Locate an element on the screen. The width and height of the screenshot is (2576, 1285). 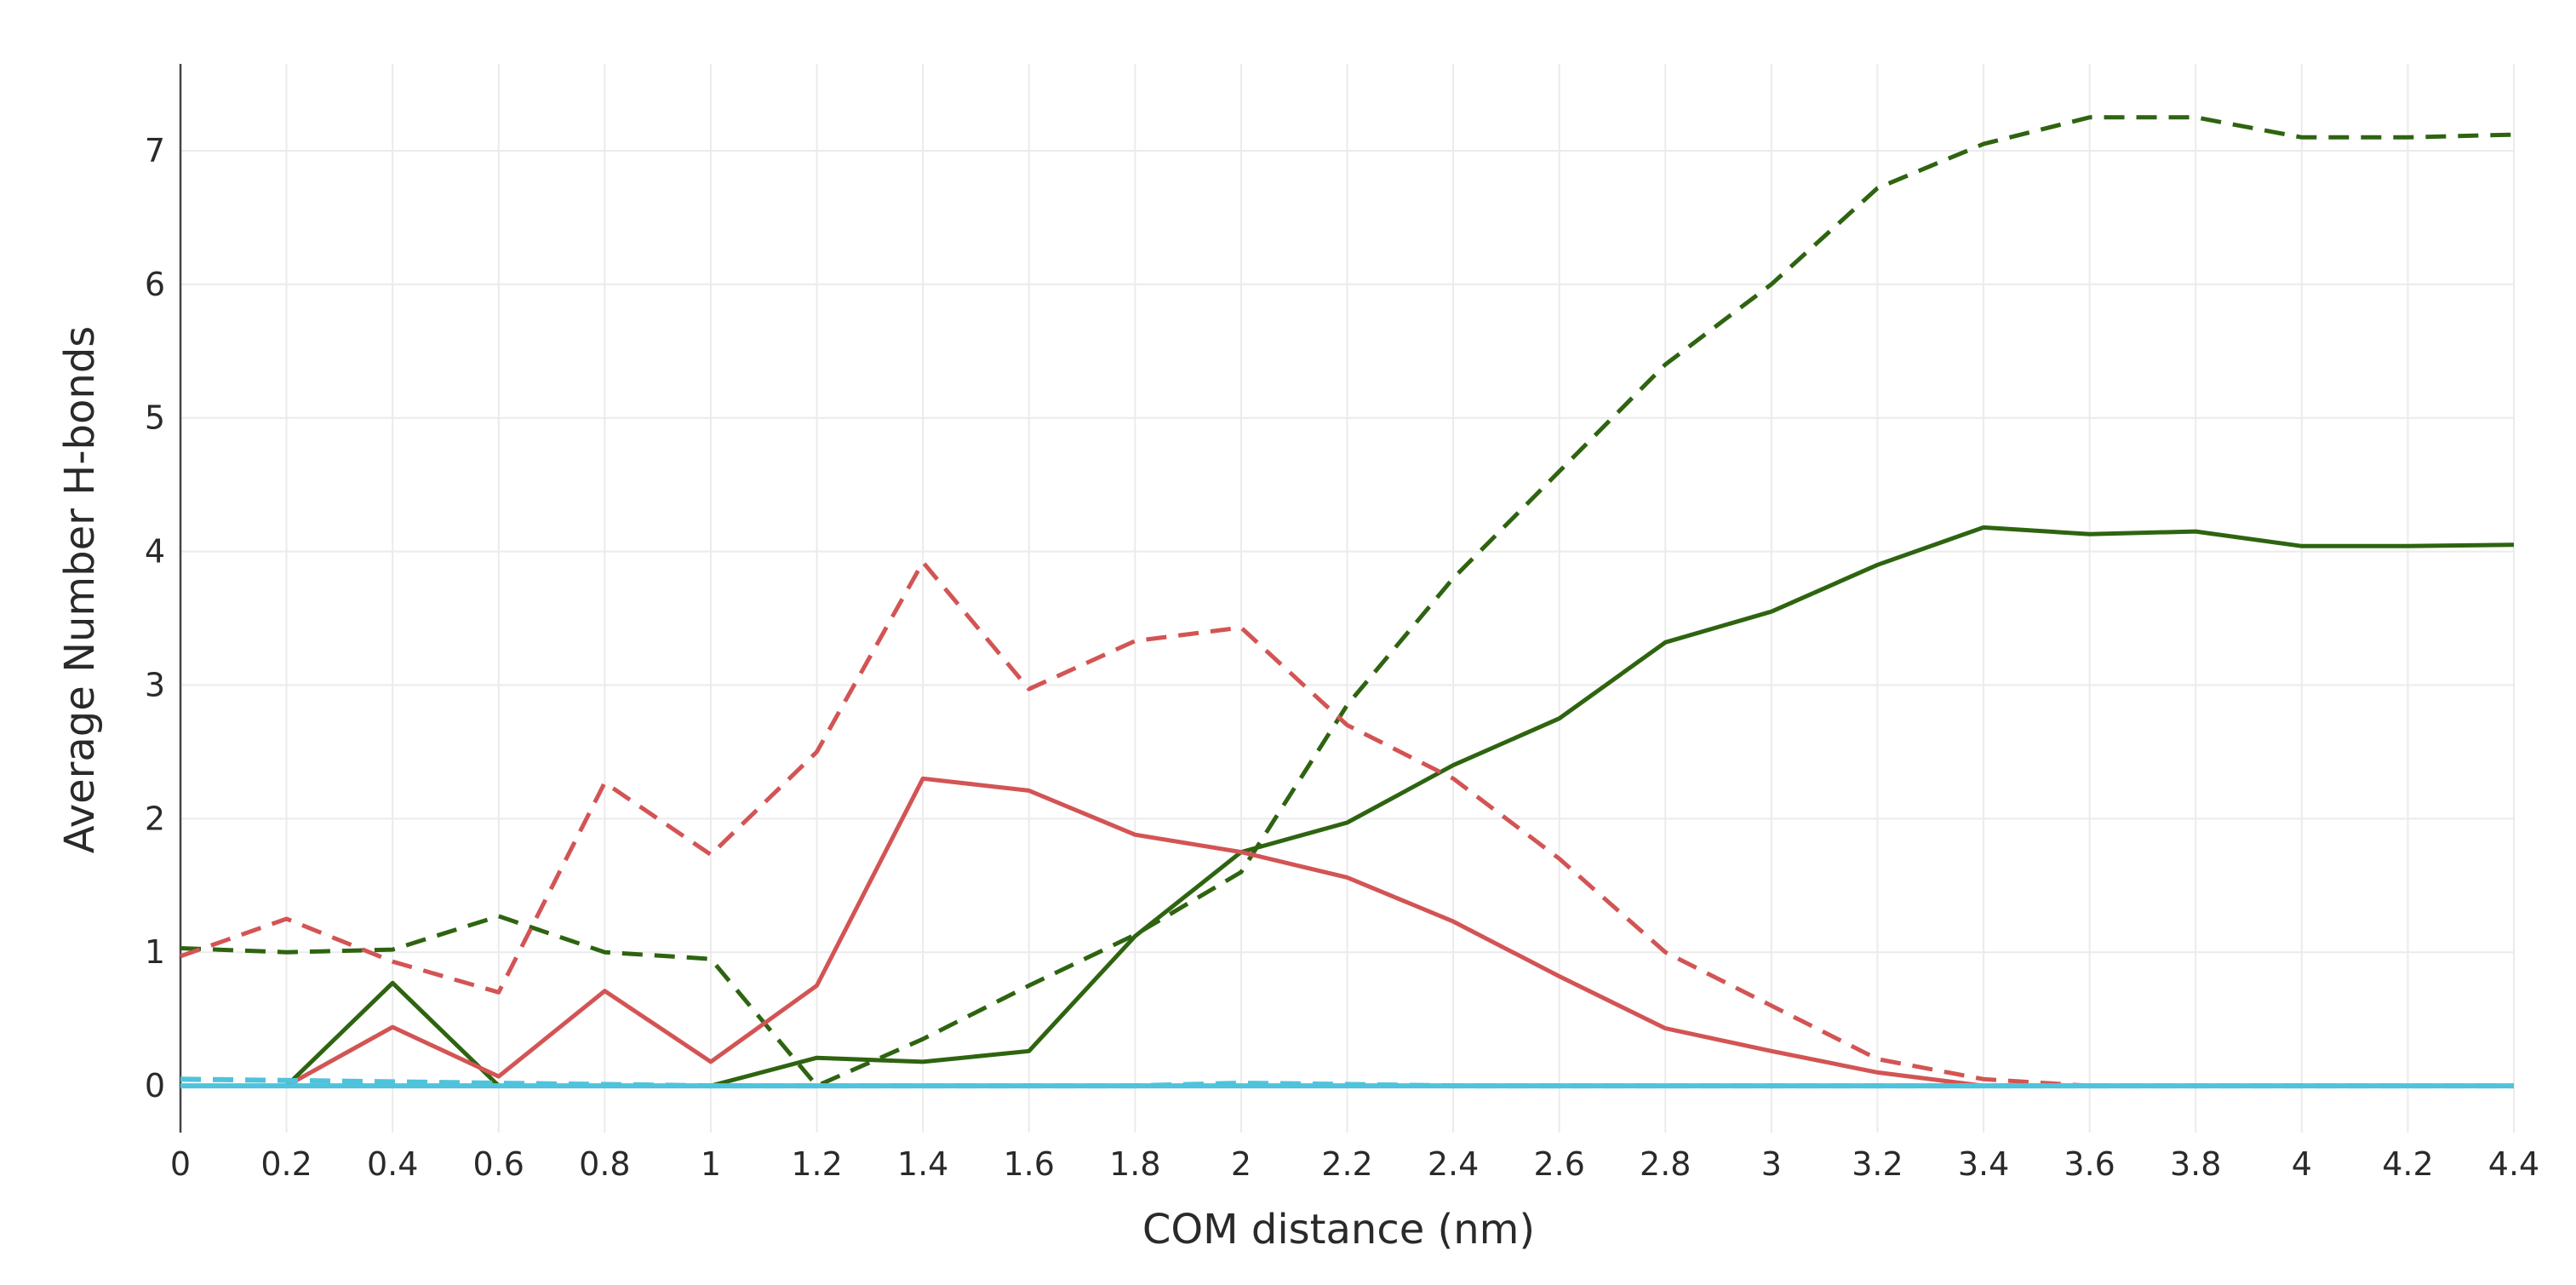
x-tick-label: 4 is located at coordinates (2302, 1164).